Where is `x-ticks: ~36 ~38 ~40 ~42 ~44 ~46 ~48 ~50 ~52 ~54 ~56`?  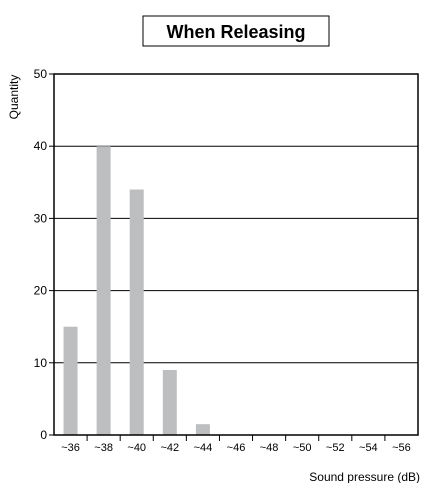 x-ticks: ~36 ~38 ~40 ~42 ~44 ~46 ~48 ~50 ~52 ~54 ~56 is located at coordinates (236, 444).